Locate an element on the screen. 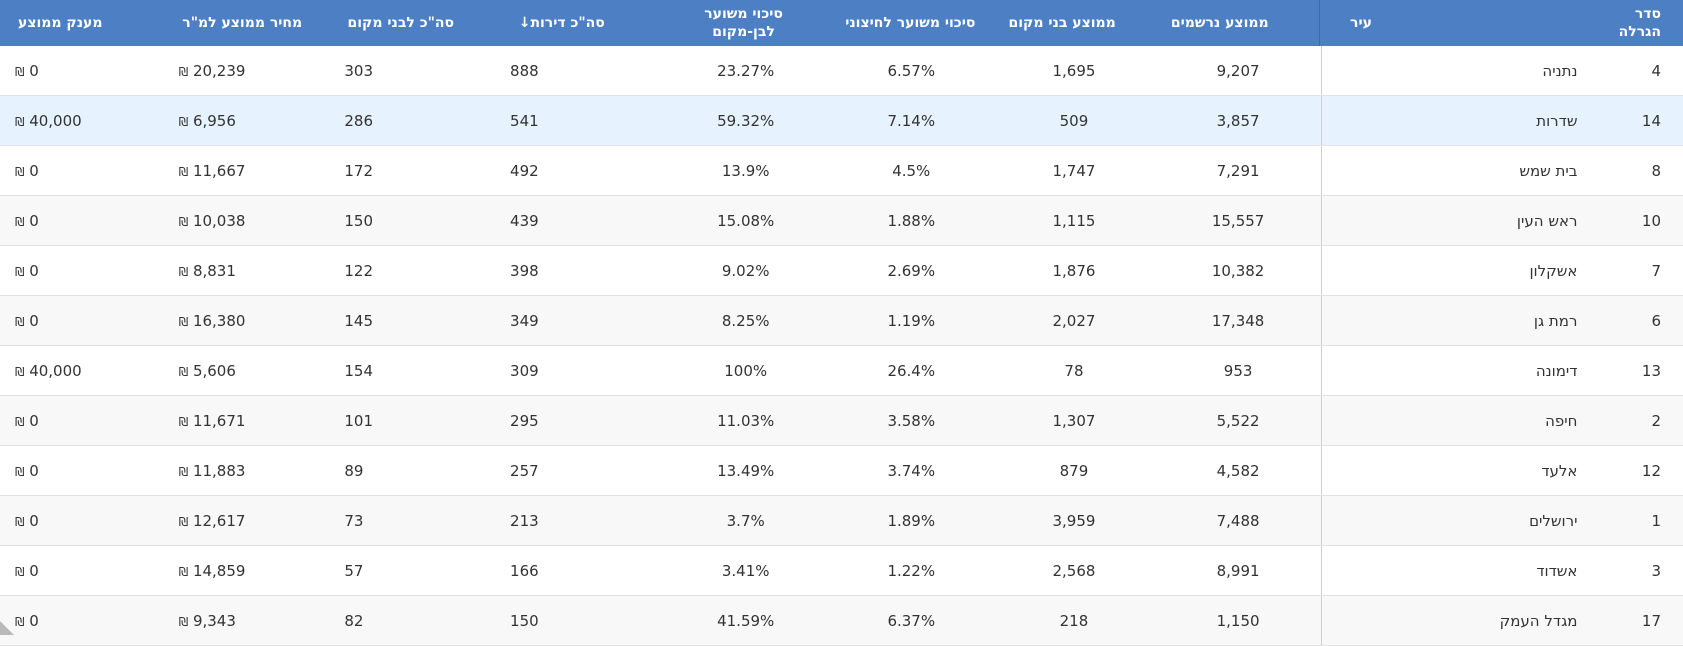  cell-order: 10 is located at coordinates (1651, 220).